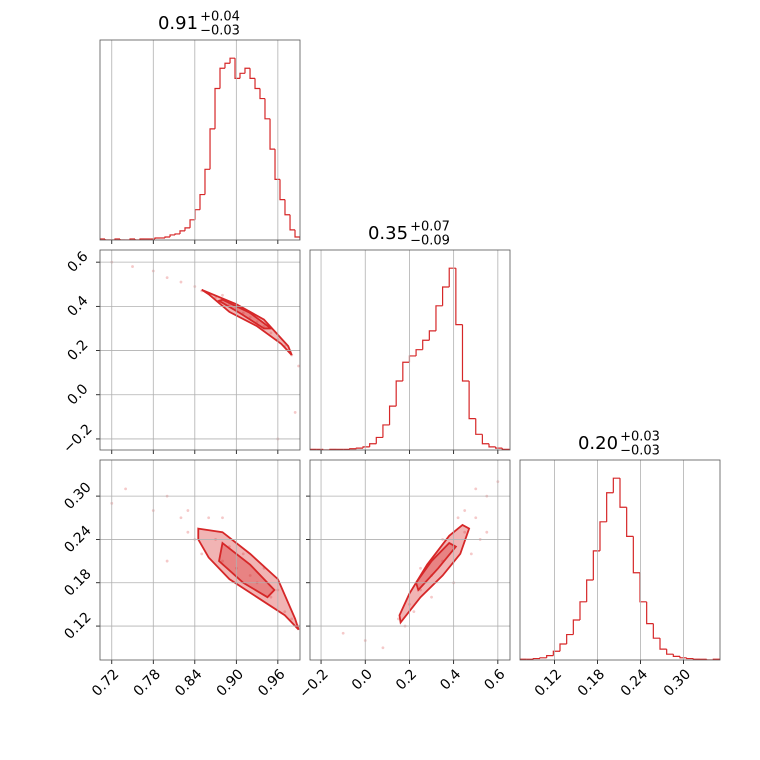  I want to click on title-lower: −0.03, so click(220, 31).